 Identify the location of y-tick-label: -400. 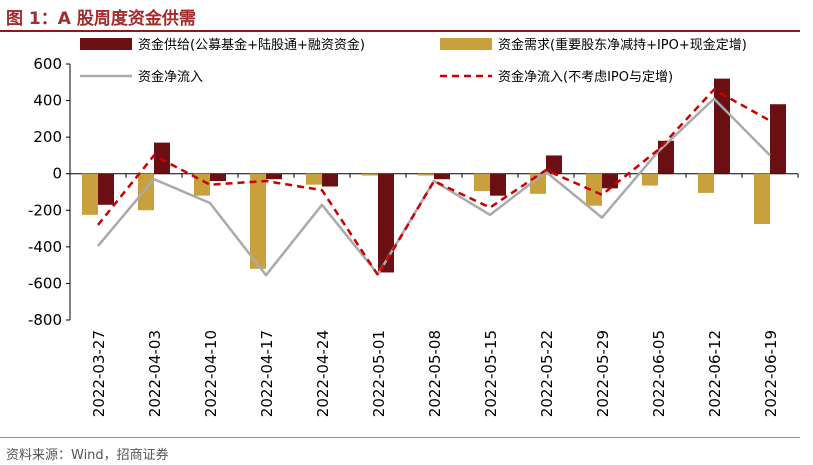
(45, 247).